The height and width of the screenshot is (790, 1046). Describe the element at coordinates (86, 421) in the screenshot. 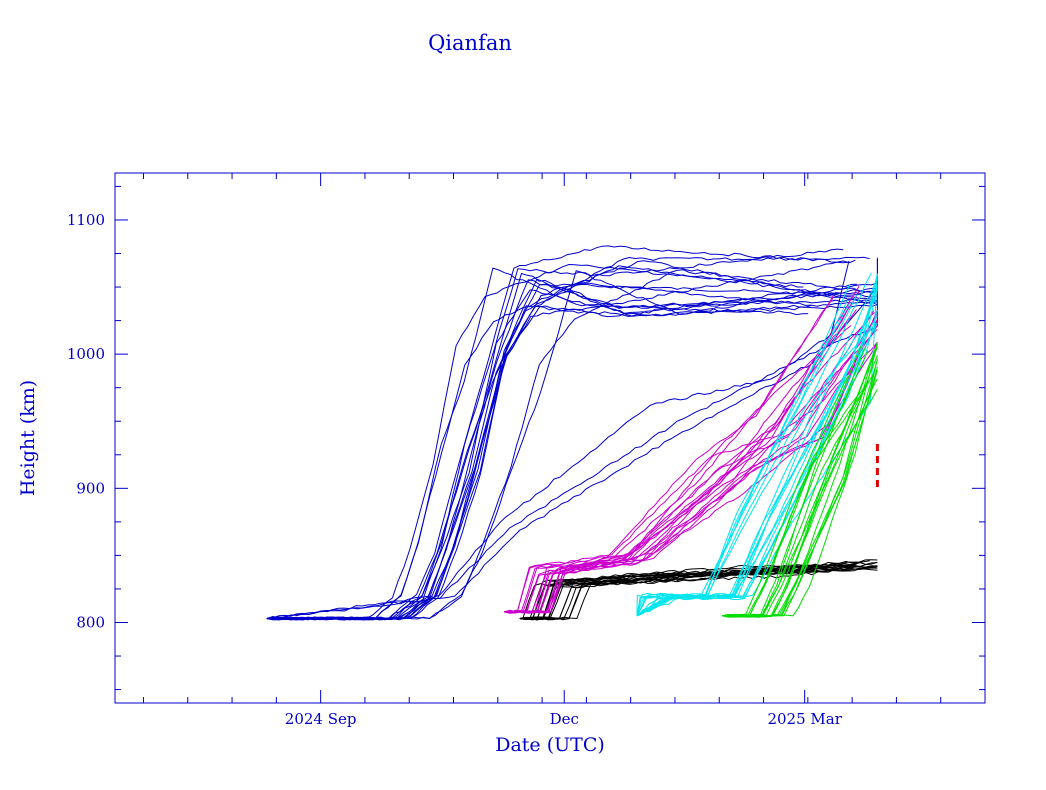

I see `y-tick-labels: 800 900 1000 1100` at that location.